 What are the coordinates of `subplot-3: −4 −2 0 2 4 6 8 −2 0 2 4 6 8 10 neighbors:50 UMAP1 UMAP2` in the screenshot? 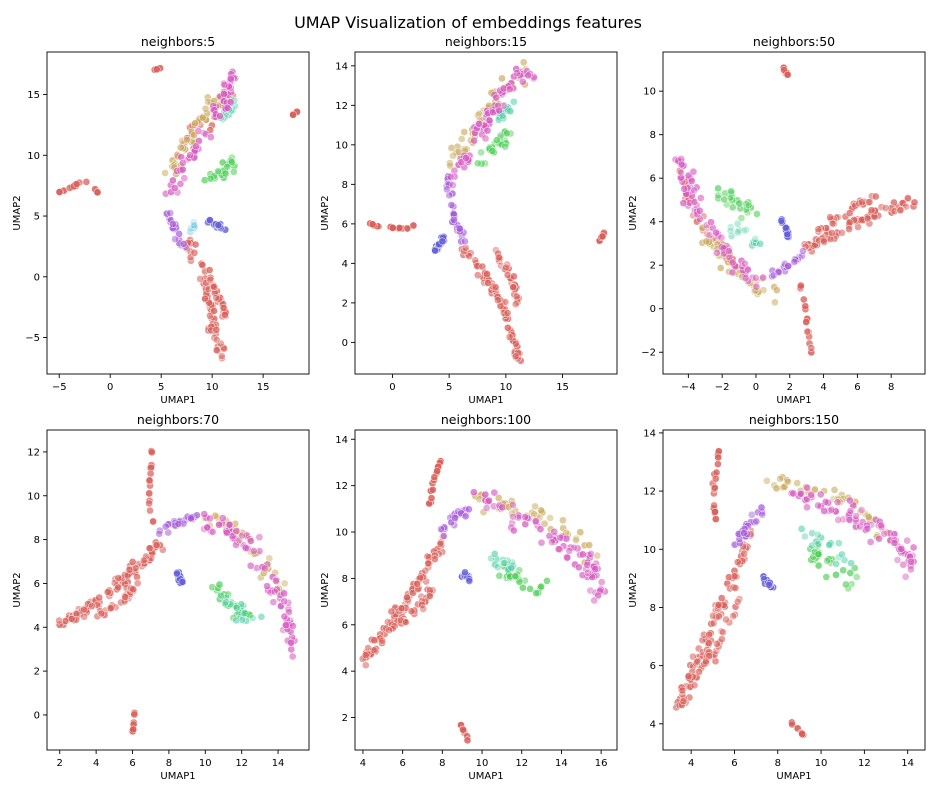 It's located at (777, 220).